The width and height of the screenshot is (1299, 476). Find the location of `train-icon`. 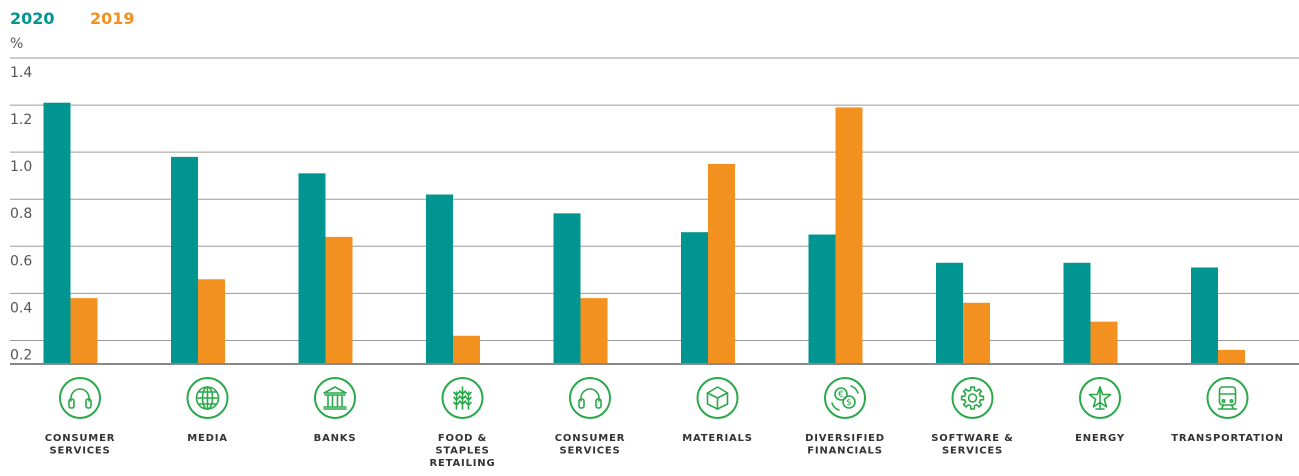

train-icon is located at coordinates (1227, 398).